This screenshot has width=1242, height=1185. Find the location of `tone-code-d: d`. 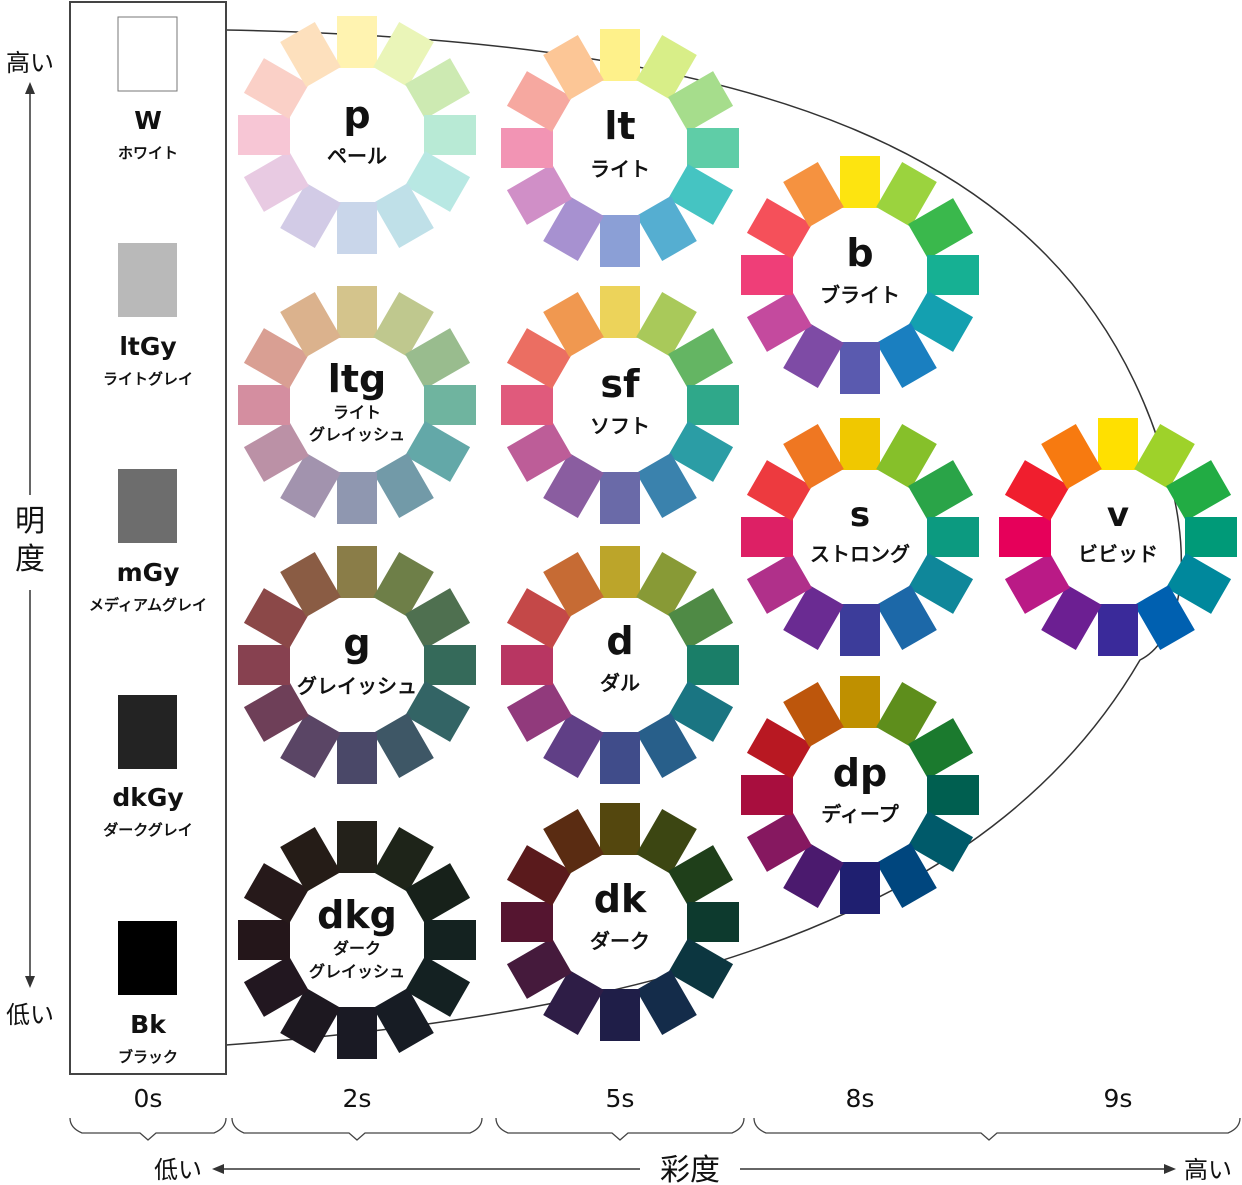

tone-code-d: d is located at coordinates (619, 641).